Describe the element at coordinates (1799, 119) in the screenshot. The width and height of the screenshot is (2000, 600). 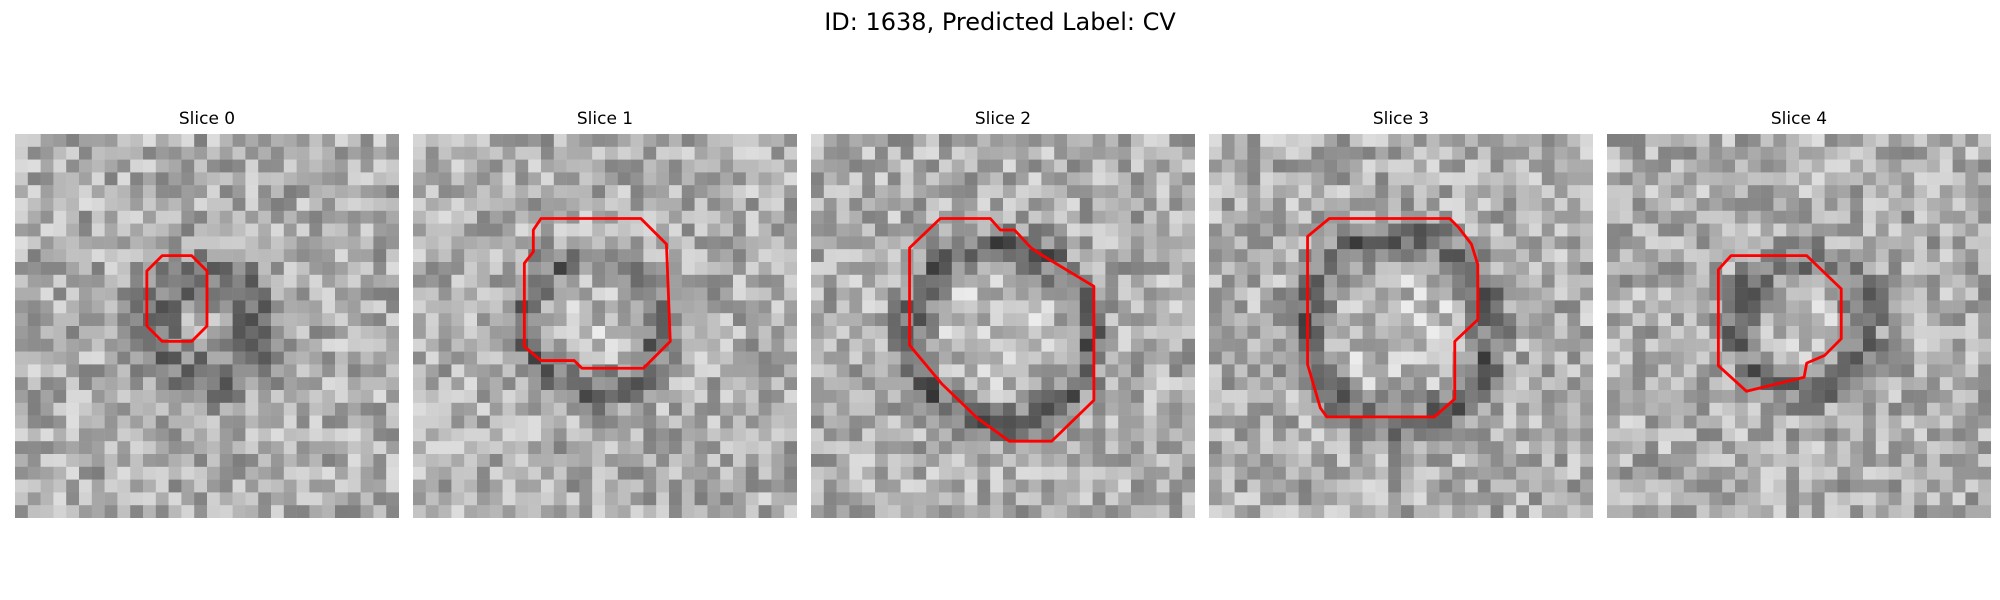
I see `slice-title-4: Slice 4` at that location.